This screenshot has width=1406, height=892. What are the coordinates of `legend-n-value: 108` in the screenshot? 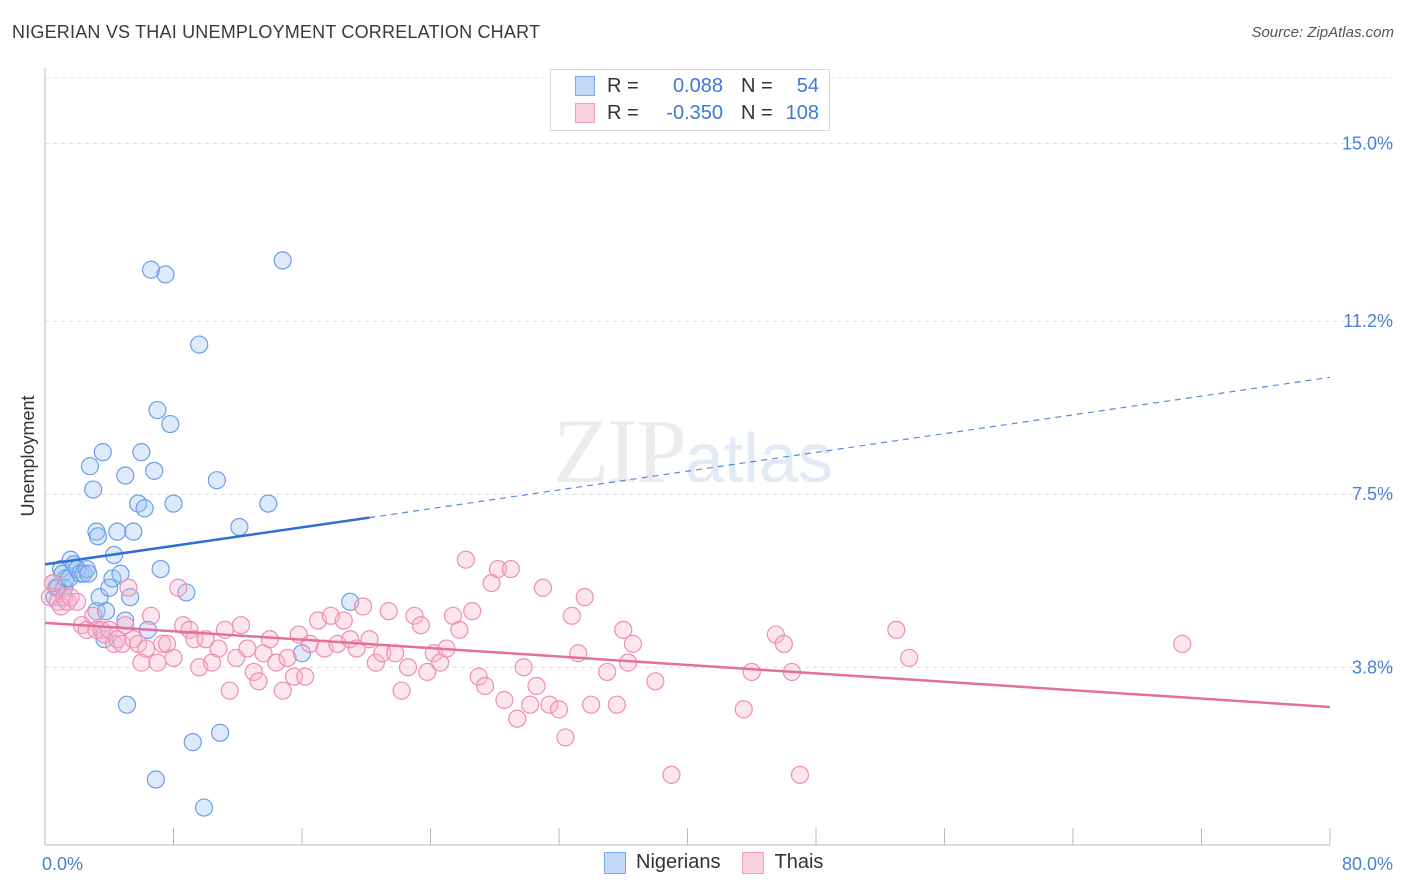 It's located at (802, 112).